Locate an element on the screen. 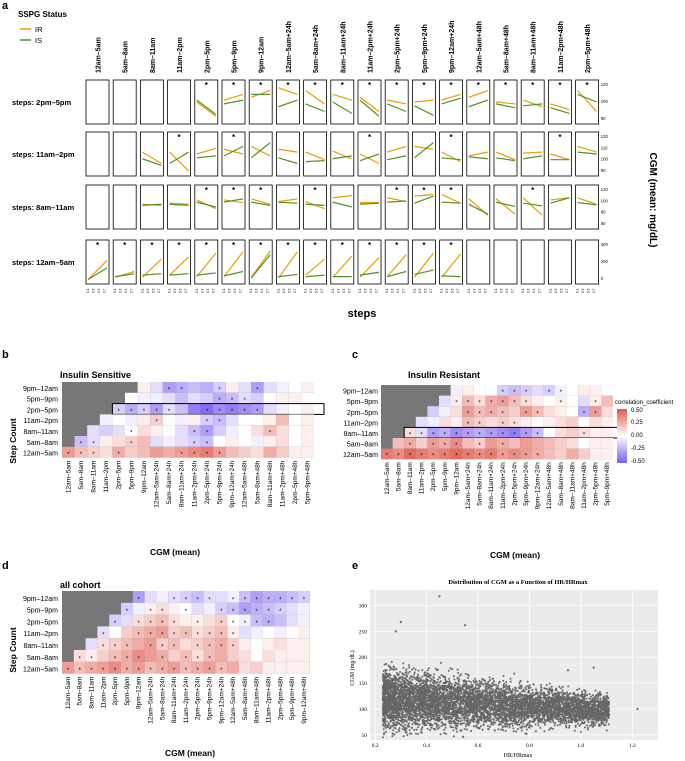  x-tick-label: 11am–2pm+48h is located at coordinates (269, 699).